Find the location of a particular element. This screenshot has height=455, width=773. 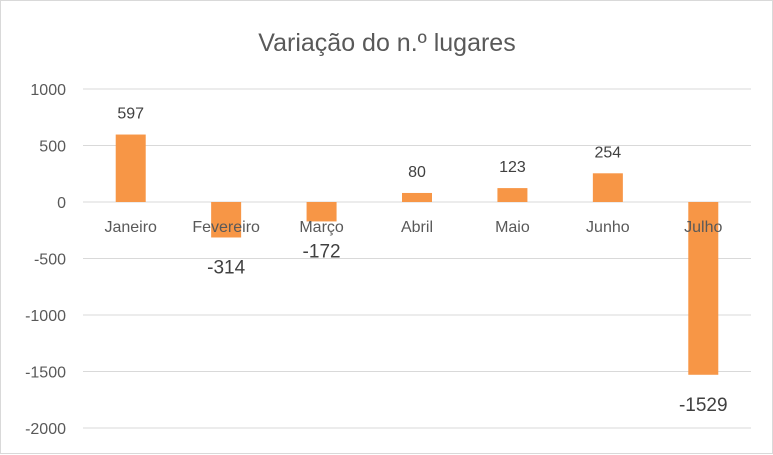

data-label: -172 is located at coordinates (322, 251).